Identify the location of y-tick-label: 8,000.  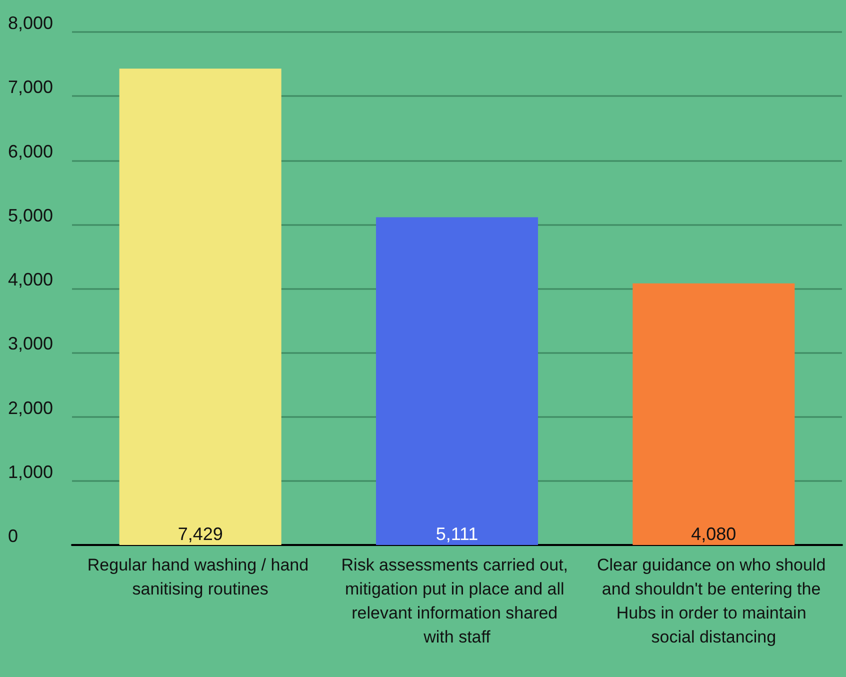
(31, 23).